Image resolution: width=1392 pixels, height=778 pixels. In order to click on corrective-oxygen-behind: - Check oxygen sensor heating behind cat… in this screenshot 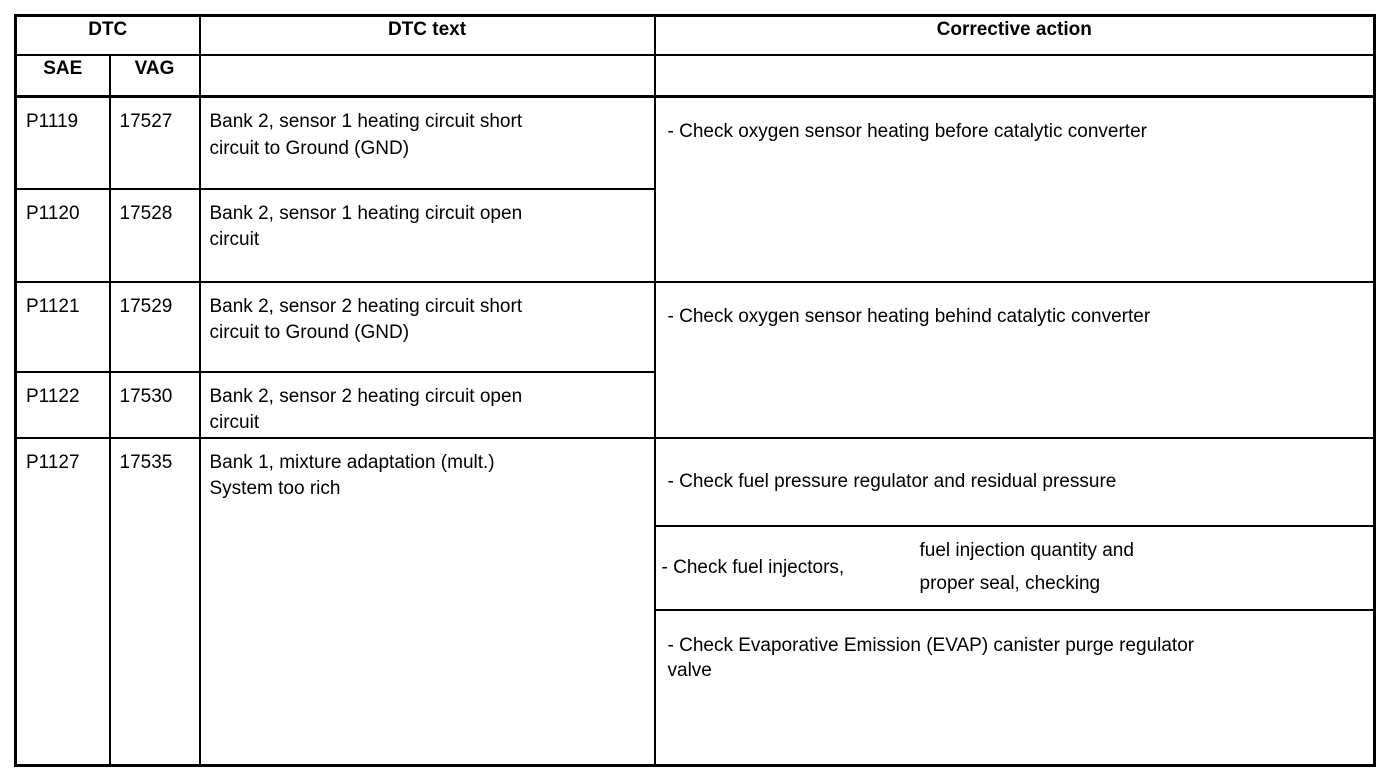, I will do `click(1014, 359)`.